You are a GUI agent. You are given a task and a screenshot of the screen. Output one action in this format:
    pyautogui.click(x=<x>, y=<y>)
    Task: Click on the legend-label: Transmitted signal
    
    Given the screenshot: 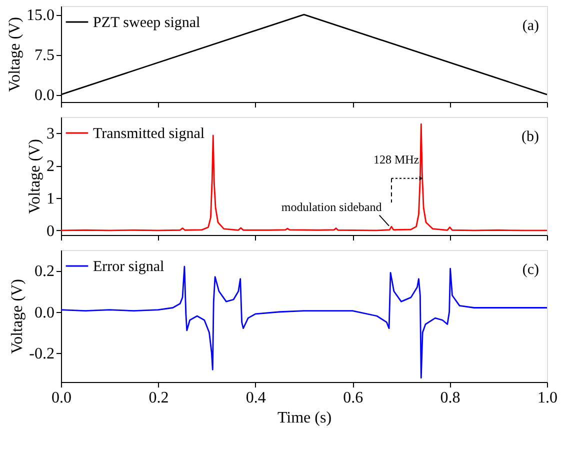 What is the action you would take?
    pyautogui.click(x=149, y=134)
    